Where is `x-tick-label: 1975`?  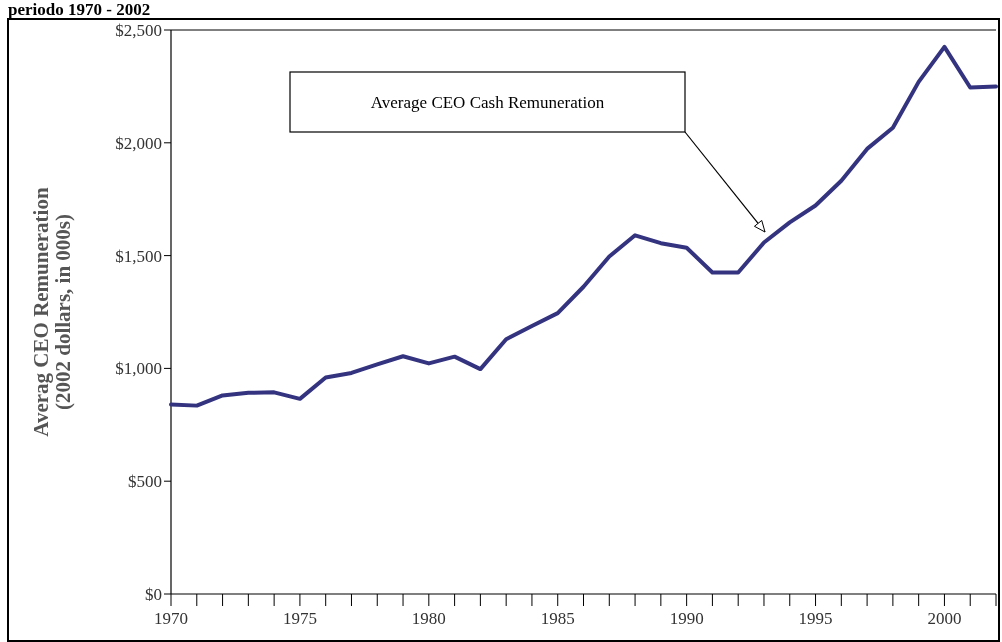
x-tick-label: 1975 is located at coordinates (299, 618).